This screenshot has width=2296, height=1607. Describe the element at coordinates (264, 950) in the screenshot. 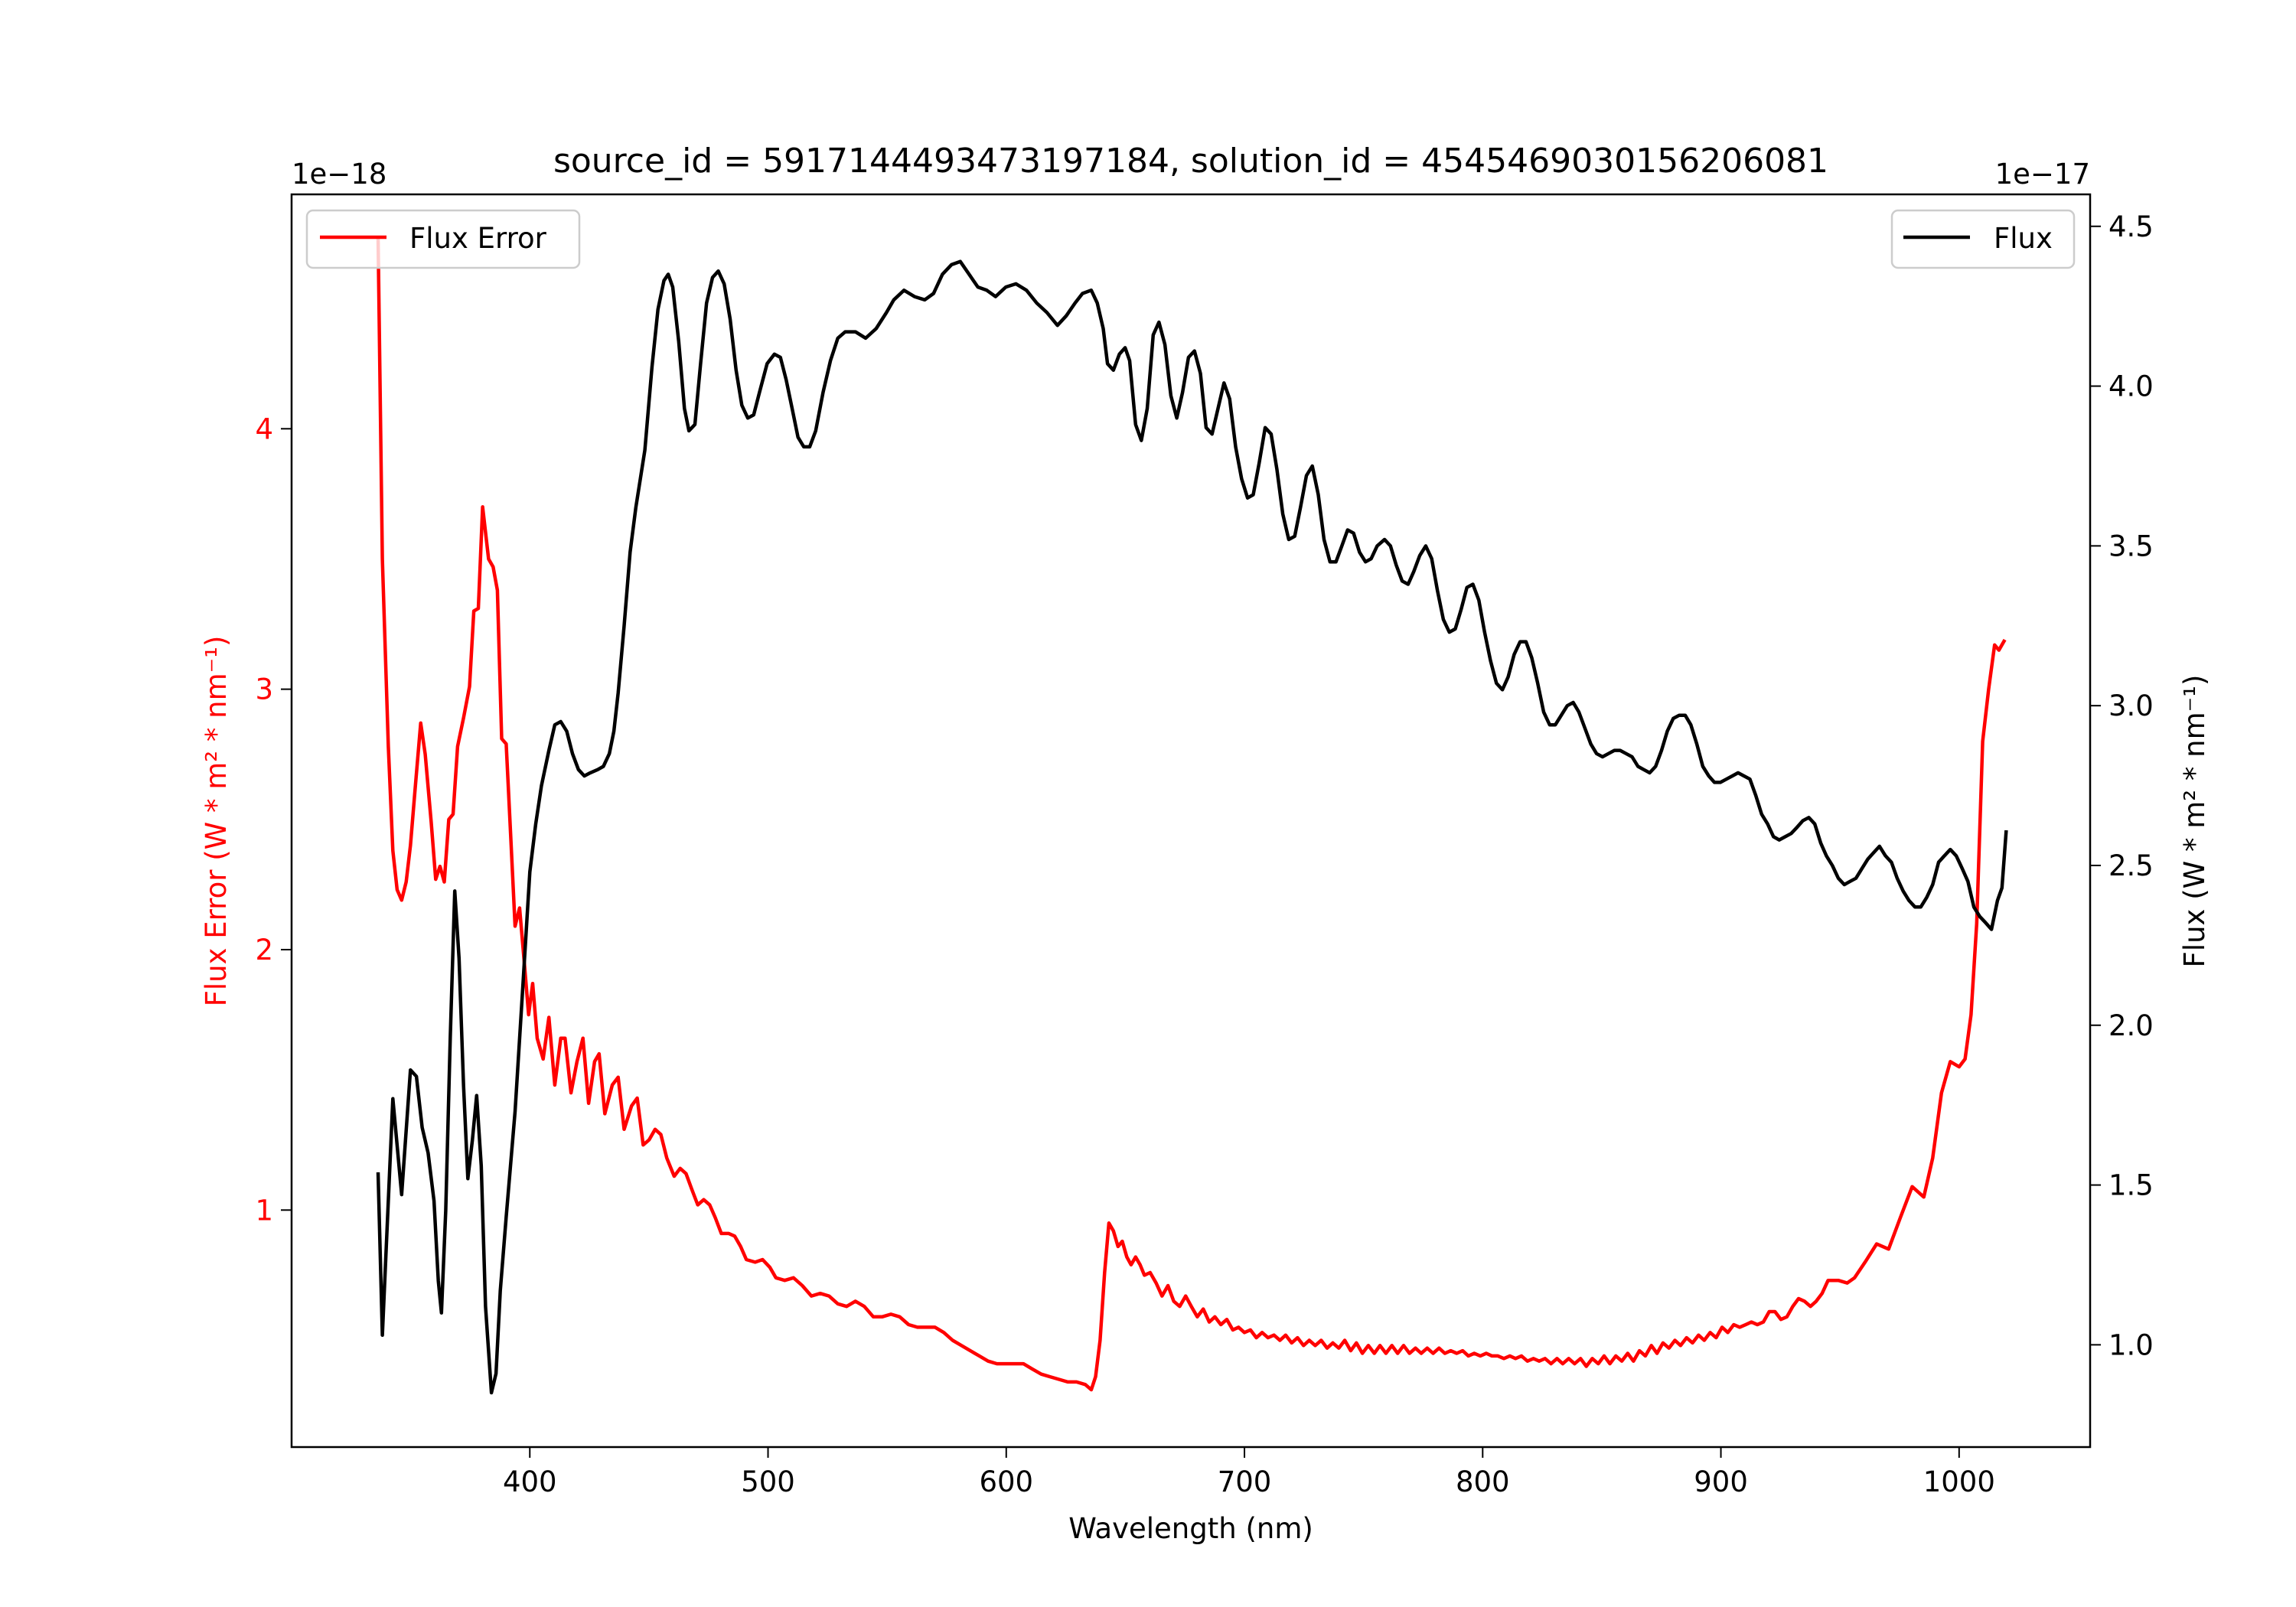

I see `left-y-tick-label: 2` at that location.